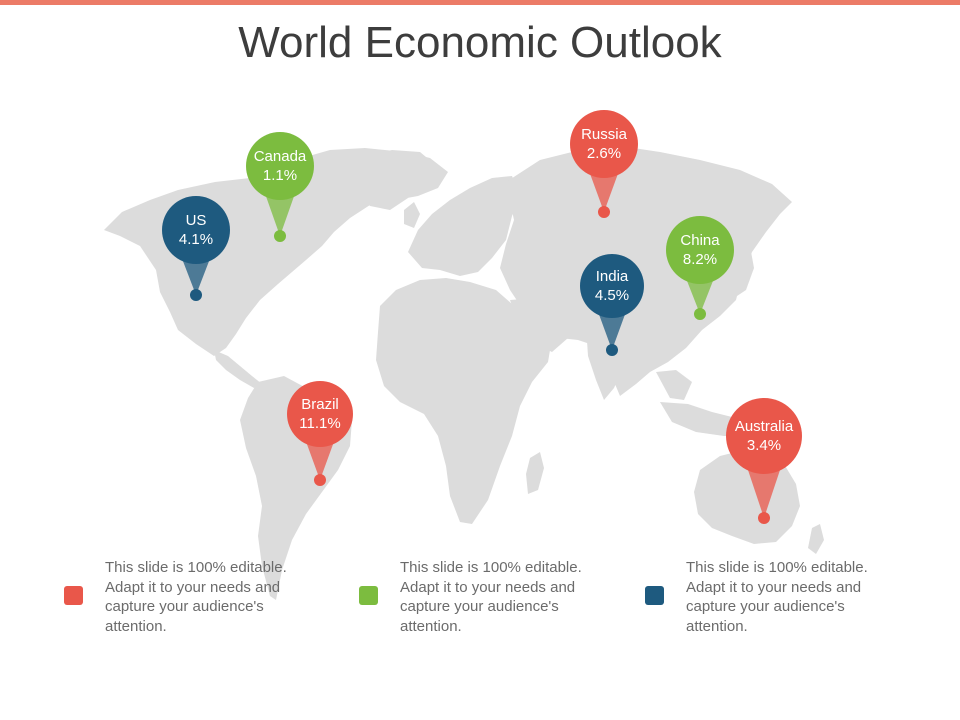 This screenshot has height=720, width=960. What do you see at coordinates (539, 325) in the screenshot?
I see `arabia-landmass` at bounding box center [539, 325].